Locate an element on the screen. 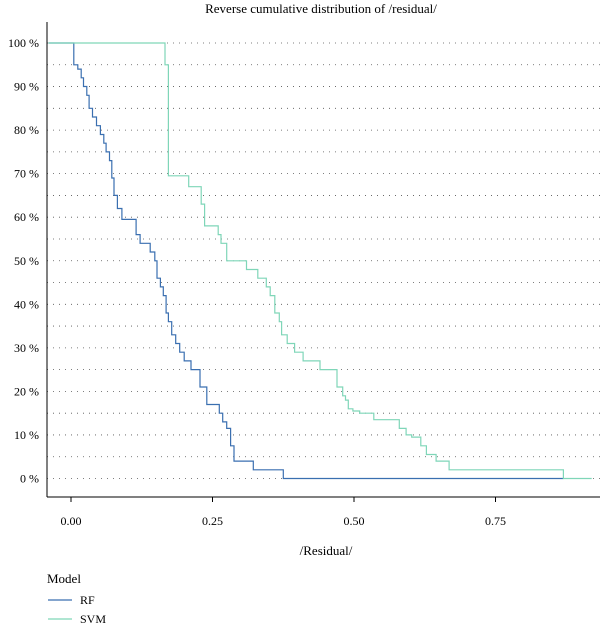 This screenshot has width=600, height=628. x-tick-label: 0.00 is located at coordinates (71, 521).